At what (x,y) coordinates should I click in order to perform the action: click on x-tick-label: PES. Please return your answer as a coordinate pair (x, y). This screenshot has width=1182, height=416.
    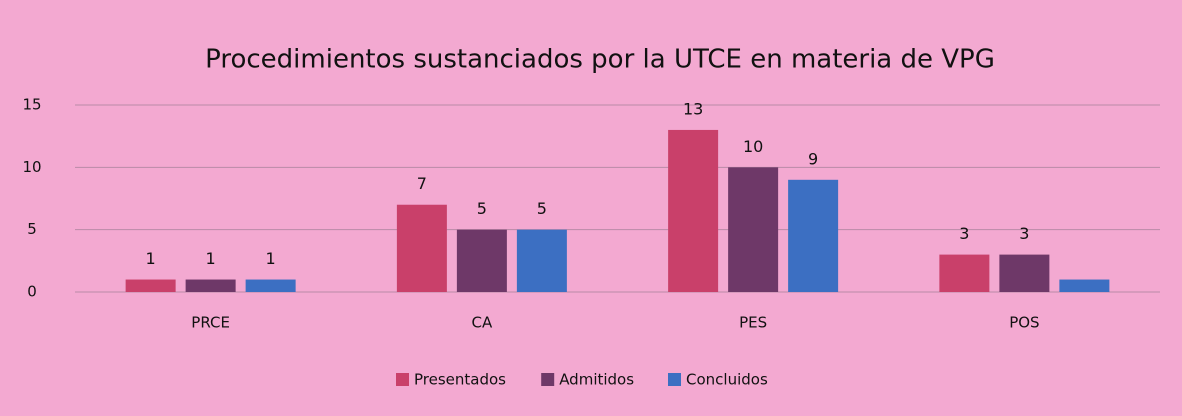
    Looking at the image, I should click on (753, 323).